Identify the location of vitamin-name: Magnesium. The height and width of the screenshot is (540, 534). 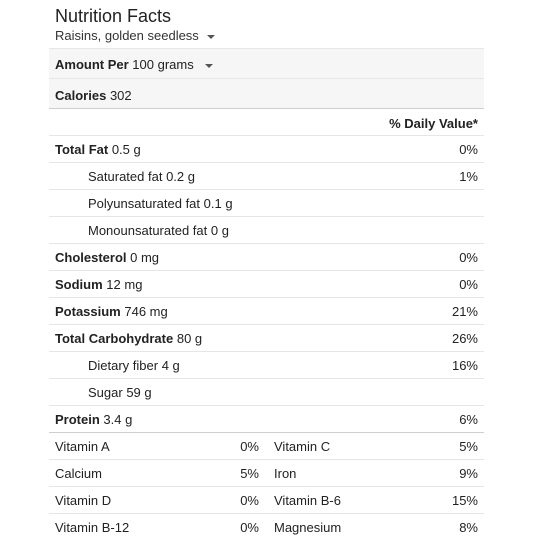
(308, 527).